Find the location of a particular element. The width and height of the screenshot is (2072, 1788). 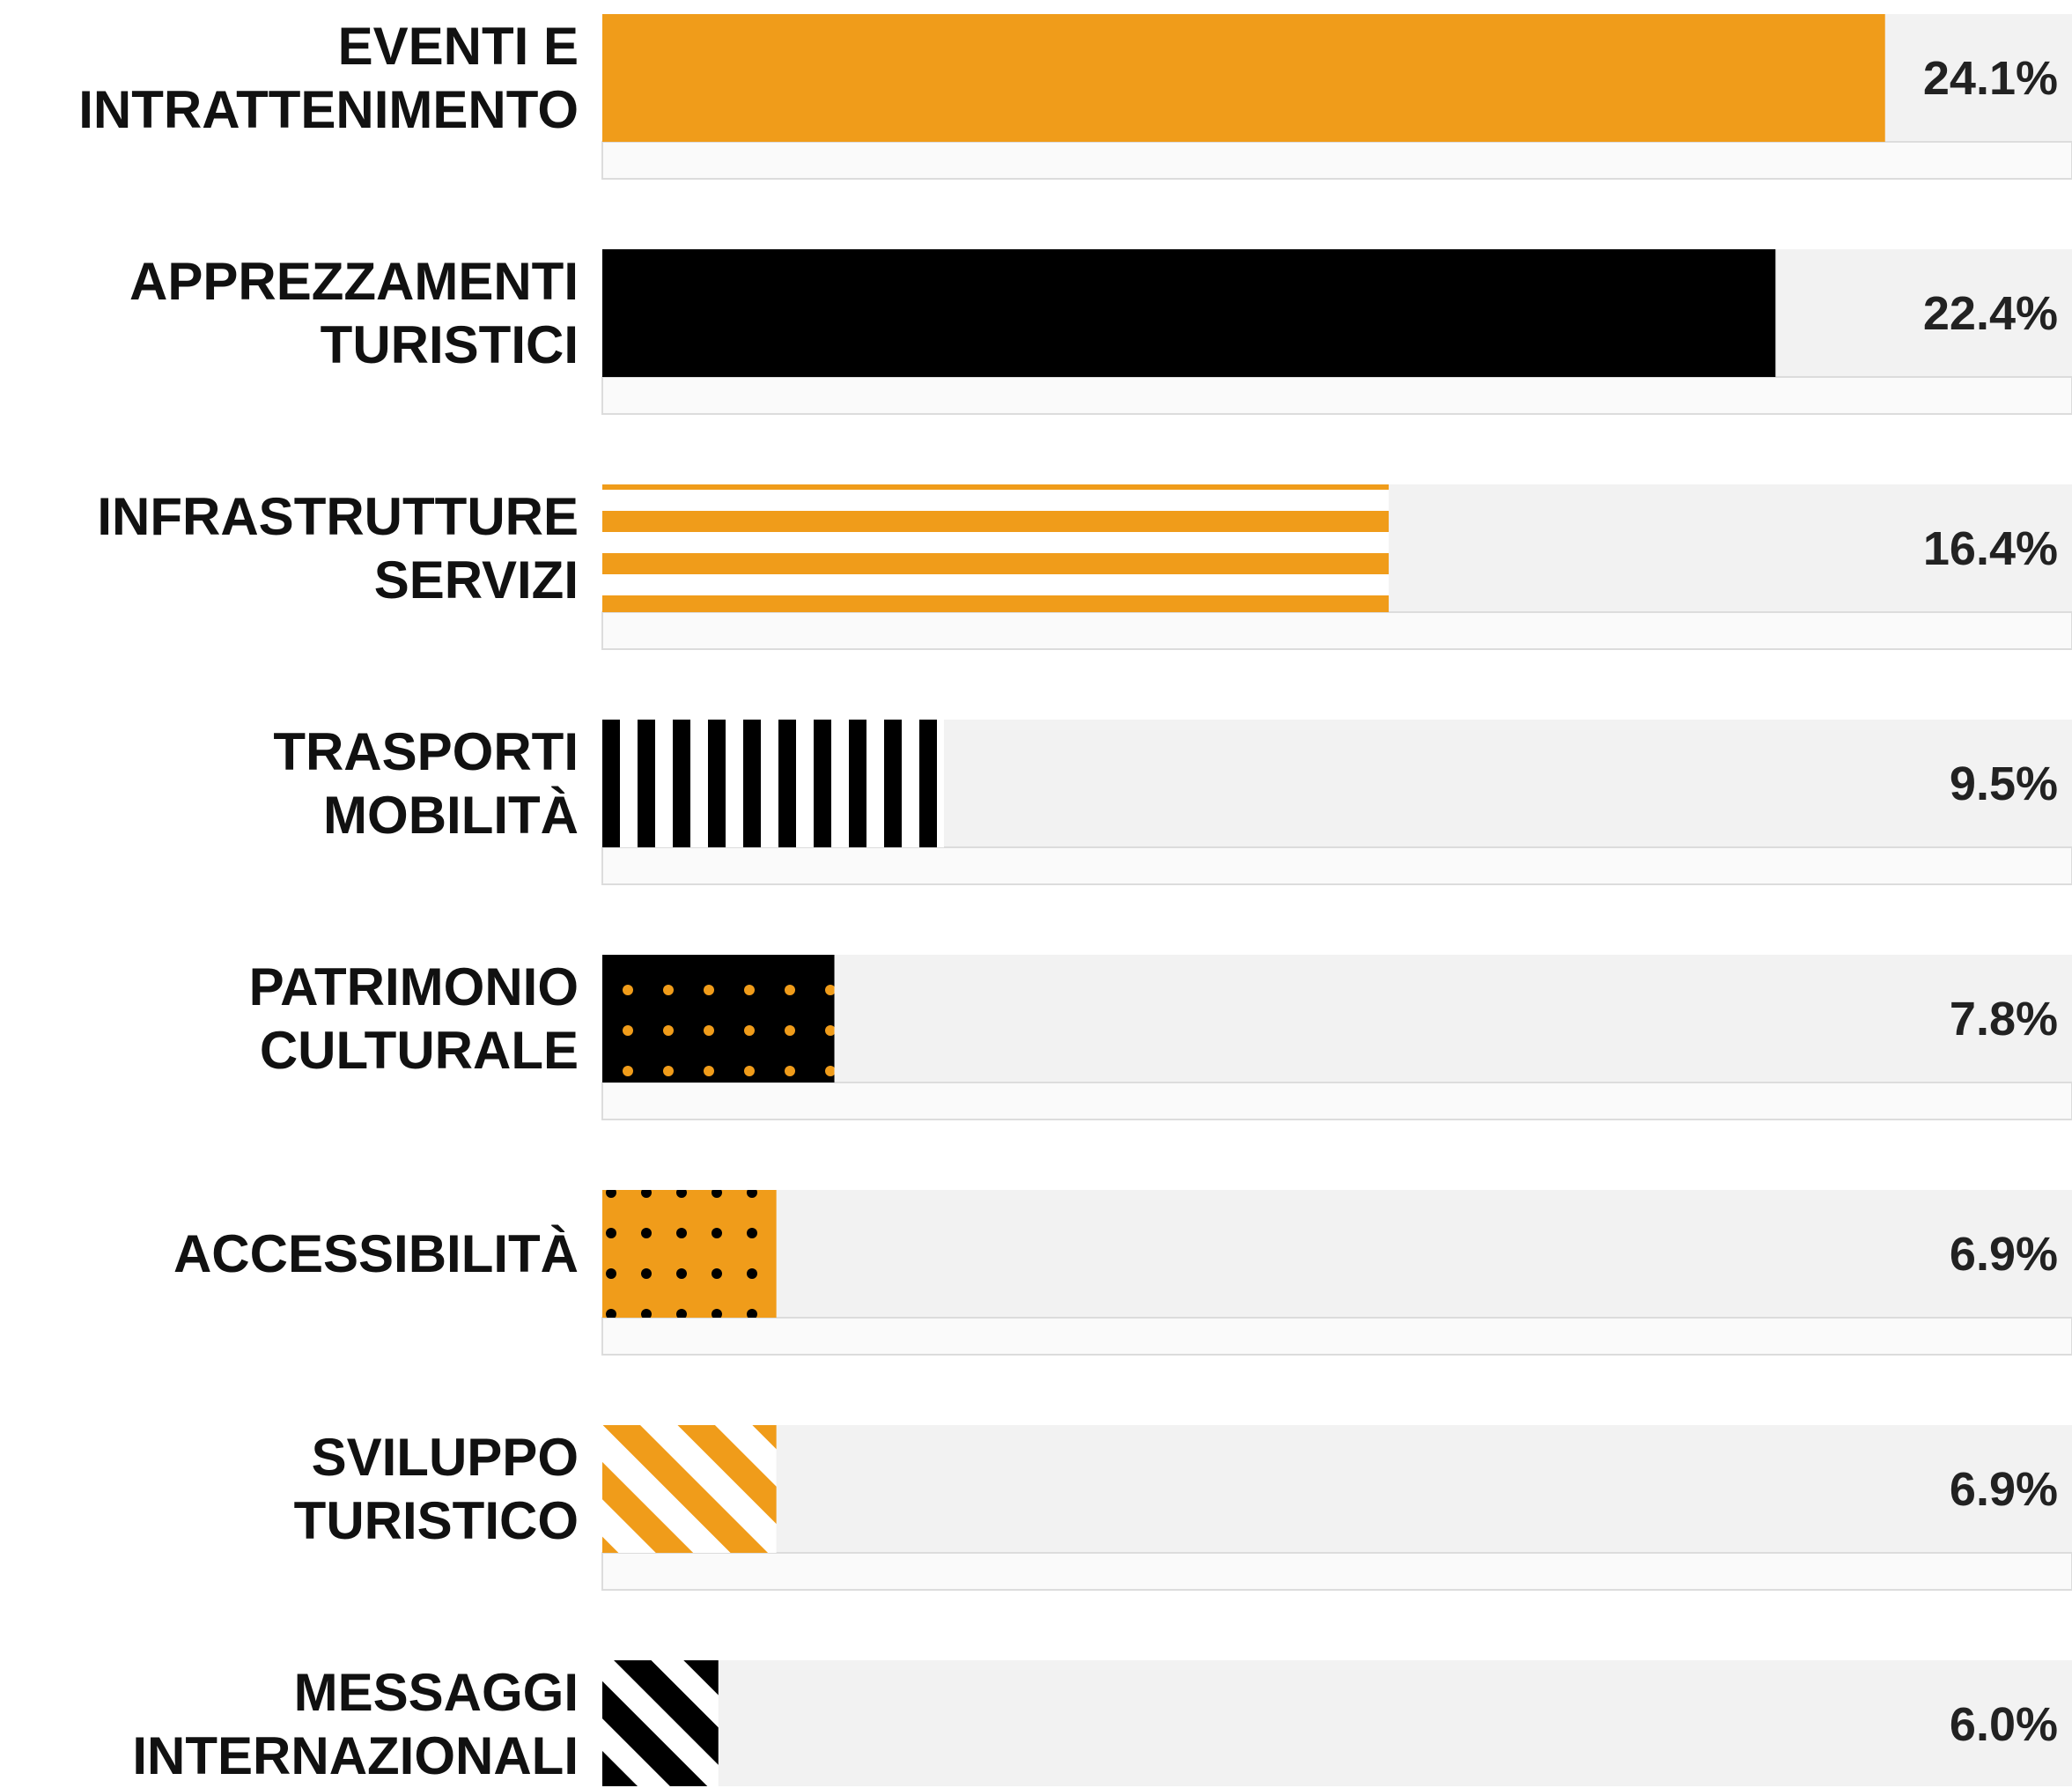

value-label: 16.4% is located at coordinates (1990, 548).